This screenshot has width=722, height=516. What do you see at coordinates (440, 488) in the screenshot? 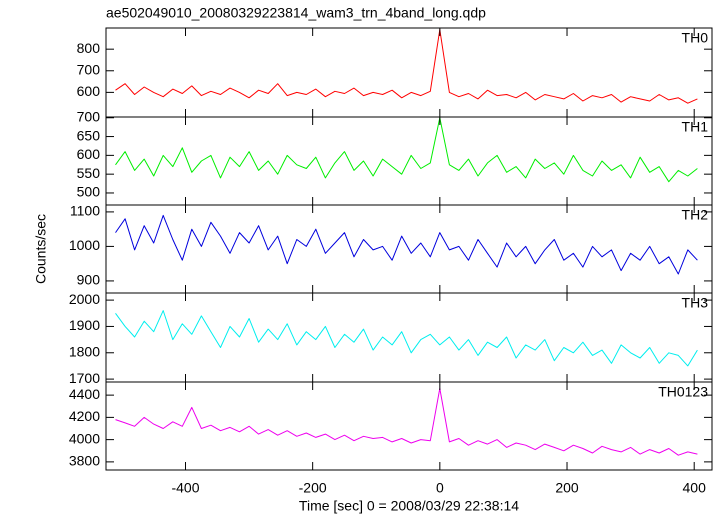
I see `x-tick-label: 0` at bounding box center [440, 488].